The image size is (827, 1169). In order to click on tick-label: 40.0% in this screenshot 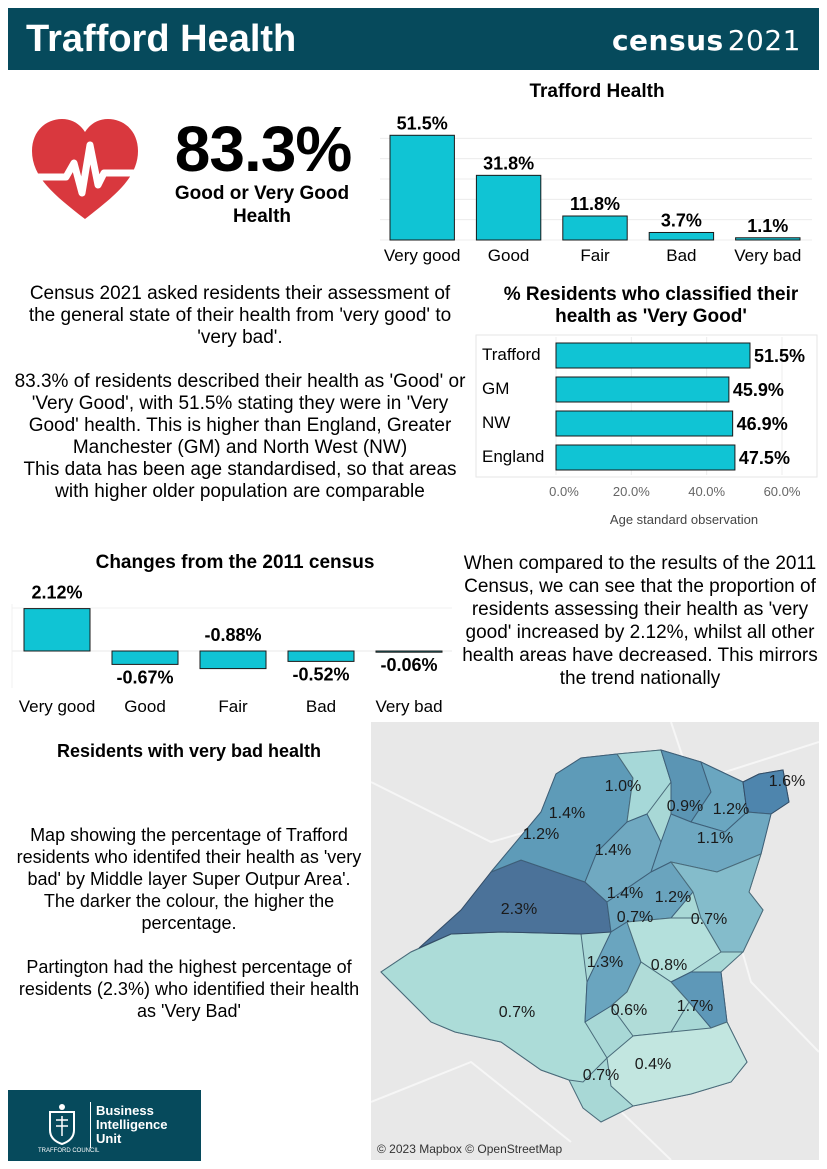, I will do `click(706, 491)`.